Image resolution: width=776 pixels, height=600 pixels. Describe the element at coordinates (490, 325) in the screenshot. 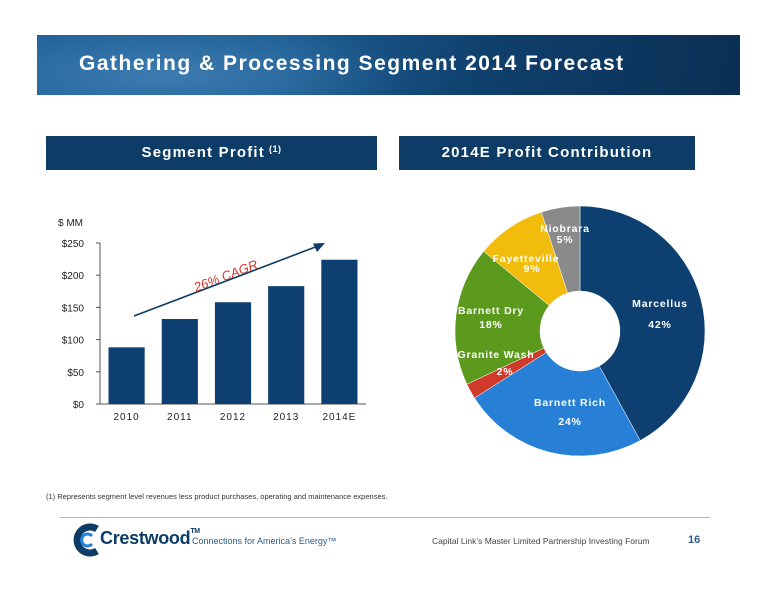

I see `donut-value-barnett-dry: 18%` at that location.